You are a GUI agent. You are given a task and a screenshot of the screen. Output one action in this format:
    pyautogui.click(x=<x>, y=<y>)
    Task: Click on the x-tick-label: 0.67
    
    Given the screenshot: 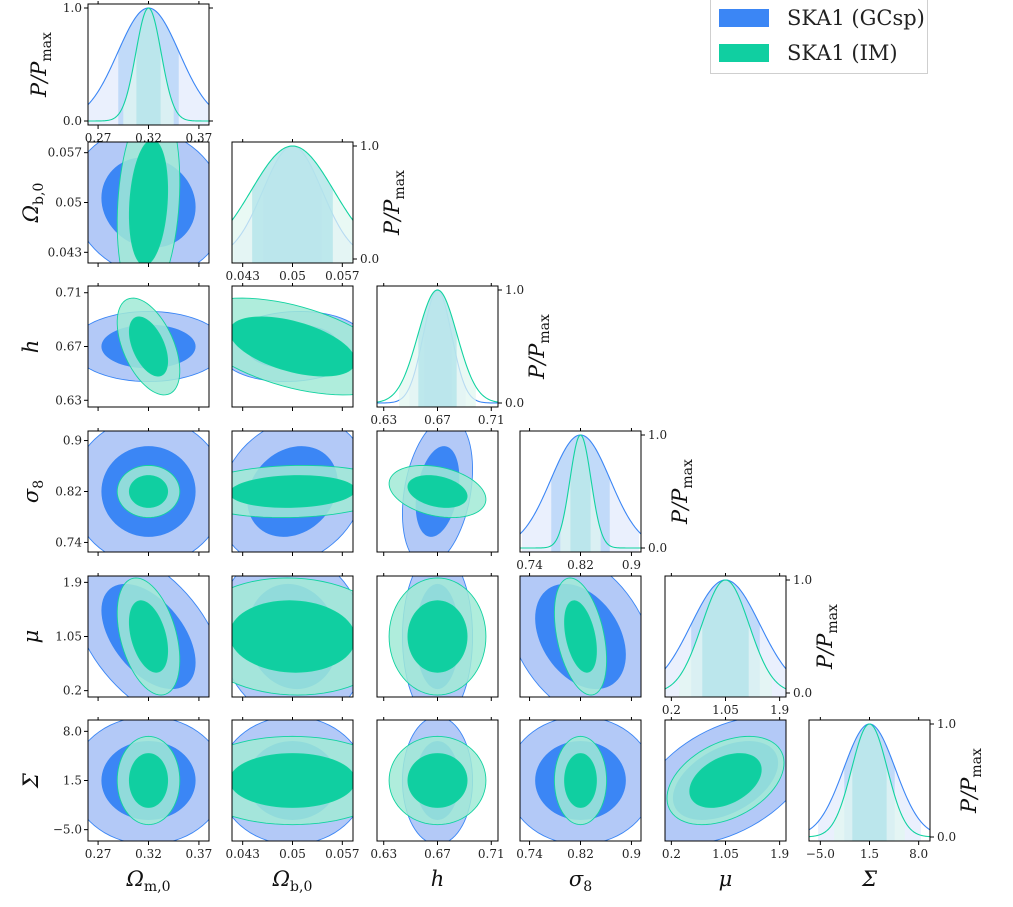 What is the action you would take?
    pyautogui.click(x=437, y=420)
    